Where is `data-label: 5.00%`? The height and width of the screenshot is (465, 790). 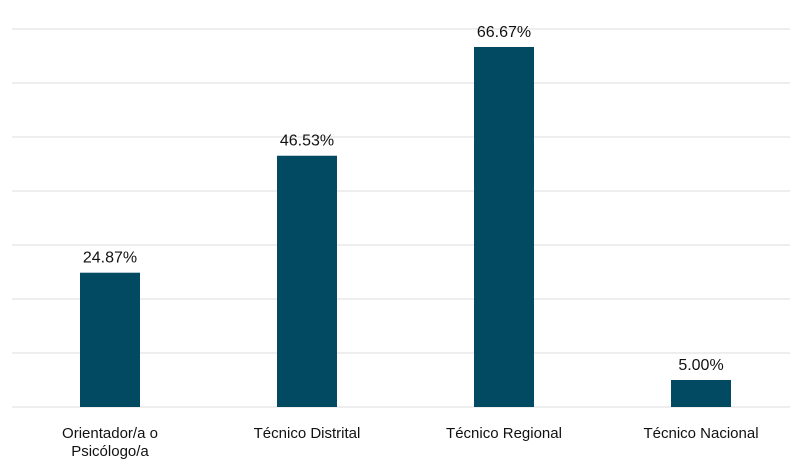
data-label: 5.00% is located at coordinates (700, 365).